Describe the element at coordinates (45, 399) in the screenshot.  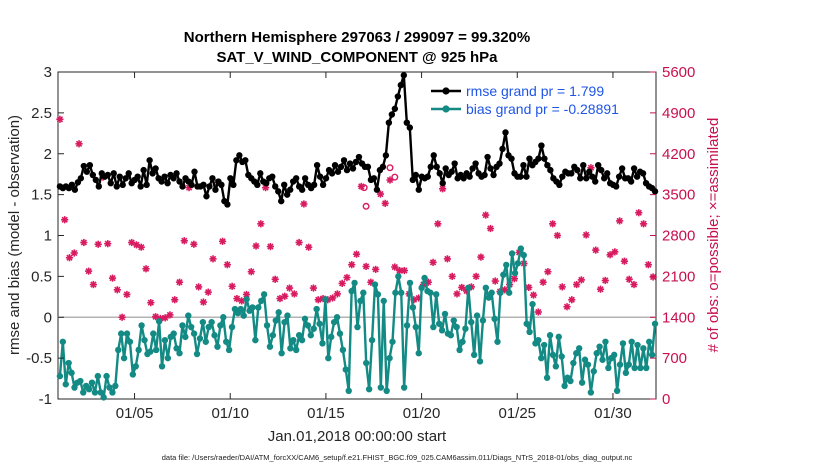
I see `y-tick-label: -1` at that location.